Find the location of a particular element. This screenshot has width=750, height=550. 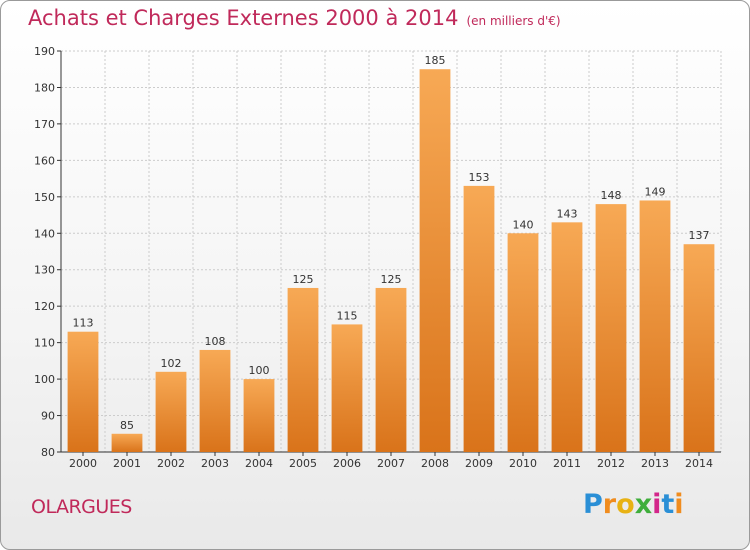

value-label: 113 is located at coordinates (83, 323).